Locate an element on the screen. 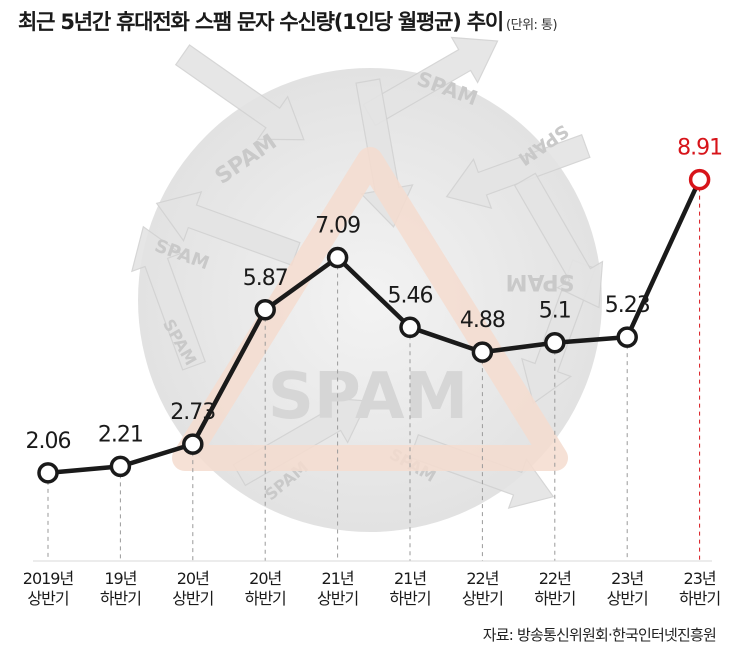 The width and height of the screenshot is (740, 655). data-label: 5.1 is located at coordinates (555, 311).